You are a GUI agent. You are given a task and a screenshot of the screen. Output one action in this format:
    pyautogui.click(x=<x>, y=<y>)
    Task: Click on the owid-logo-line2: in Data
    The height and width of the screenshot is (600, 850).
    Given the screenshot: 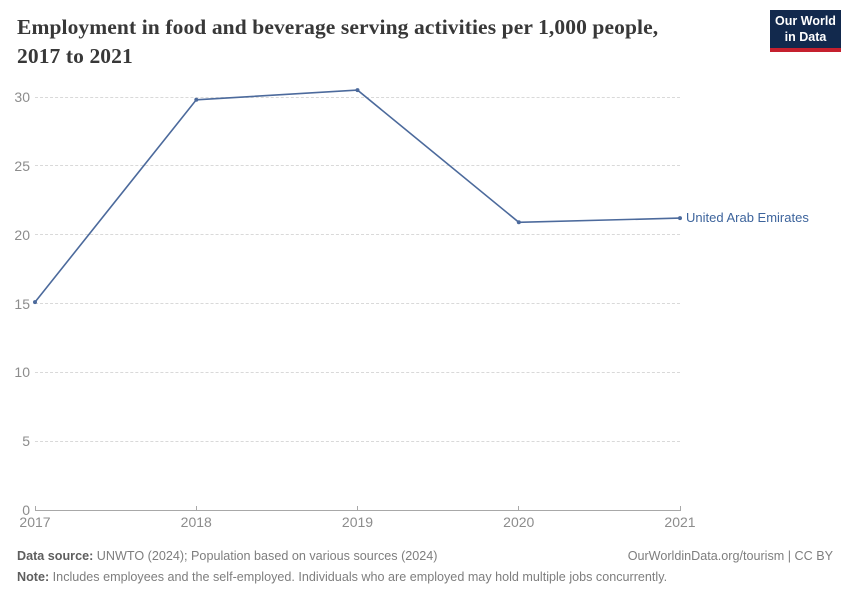 What is the action you would take?
    pyautogui.click(x=805, y=37)
    